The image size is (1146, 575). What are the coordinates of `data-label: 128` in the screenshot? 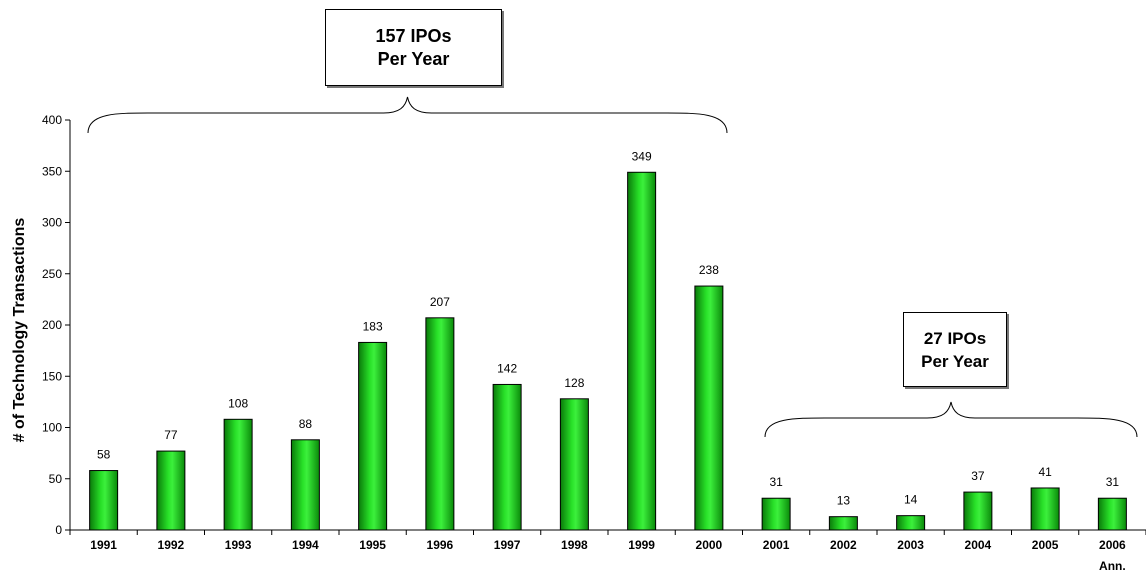 It's located at (574, 383).